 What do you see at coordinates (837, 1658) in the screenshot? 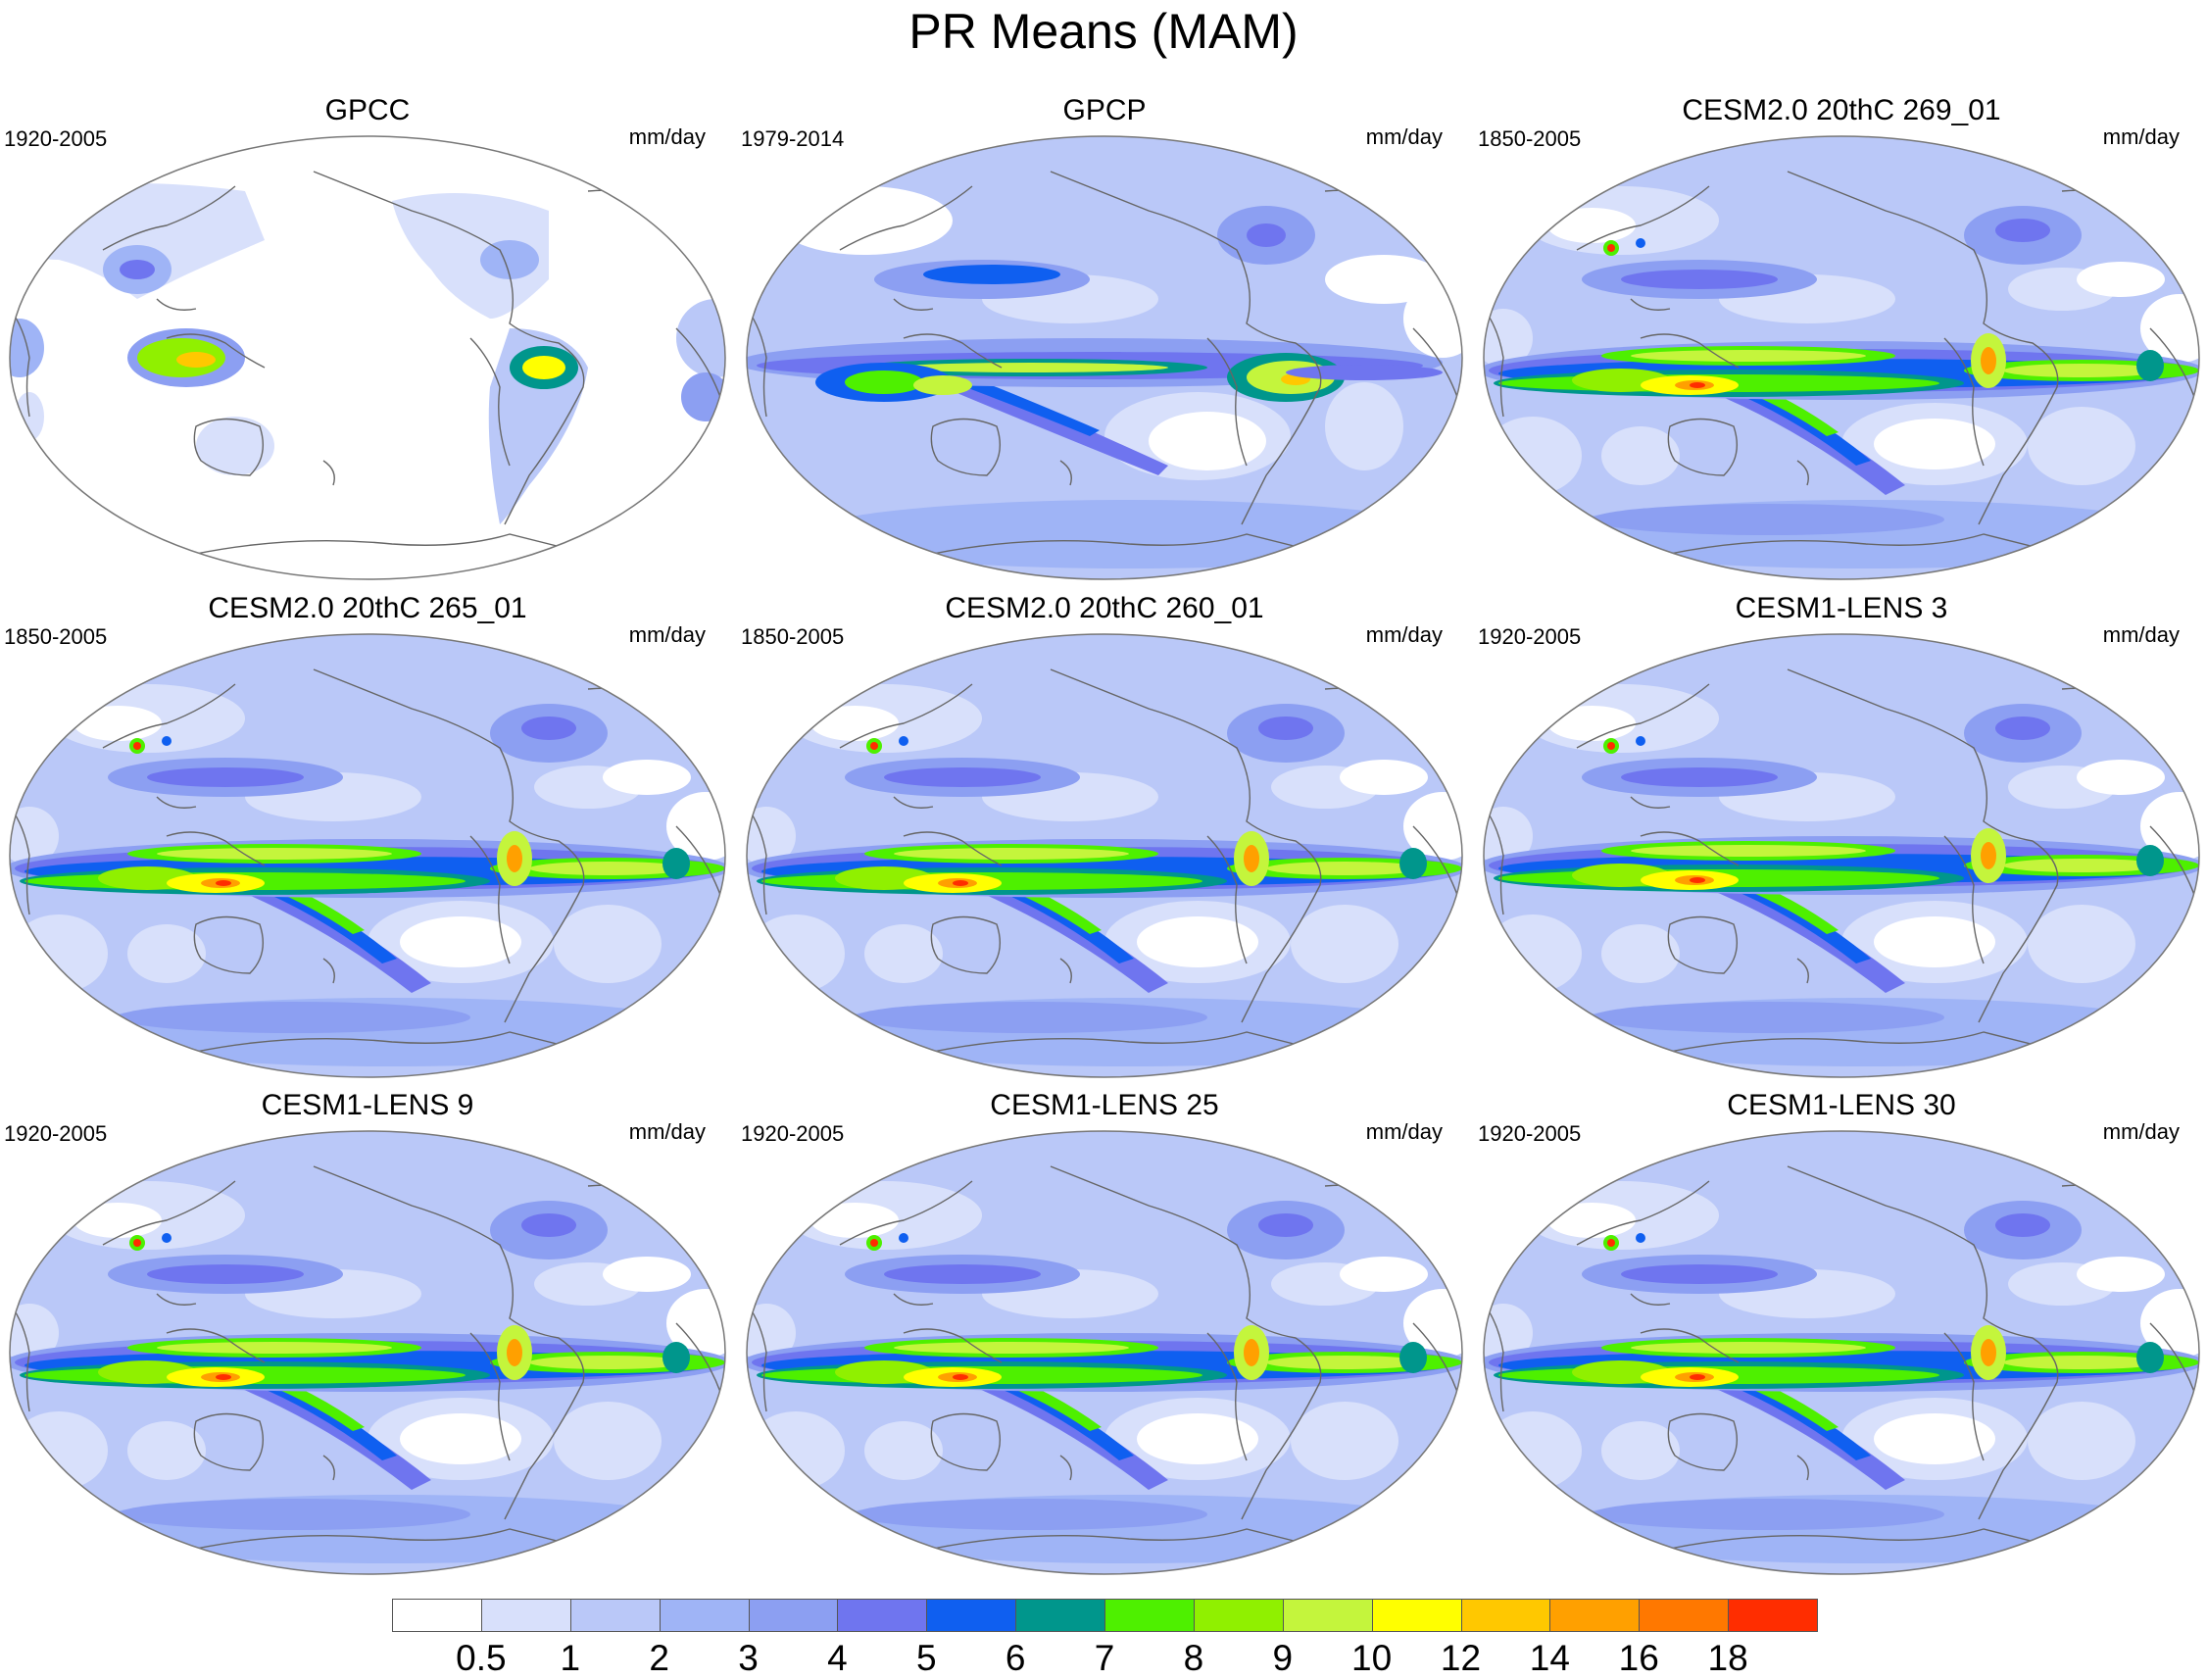
I see `colorbar-tick-label: 4` at bounding box center [837, 1658].